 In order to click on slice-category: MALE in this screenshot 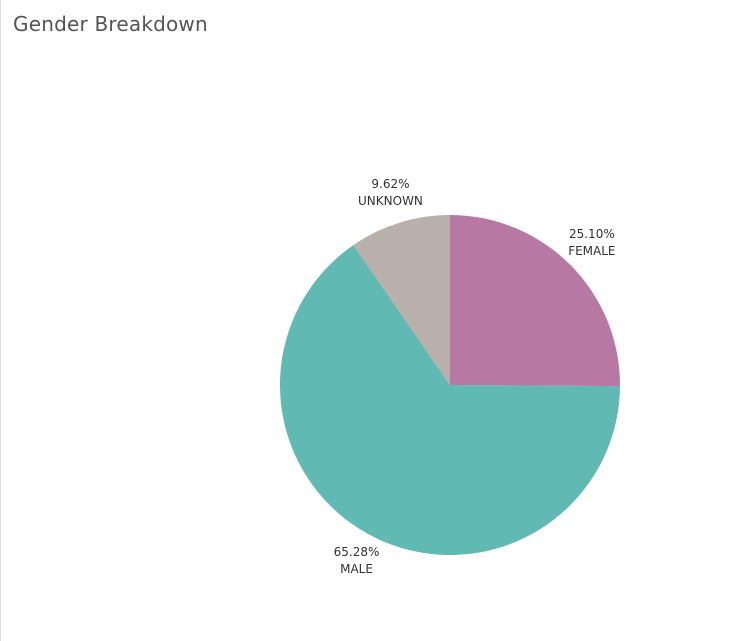, I will do `click(356, 569)`.